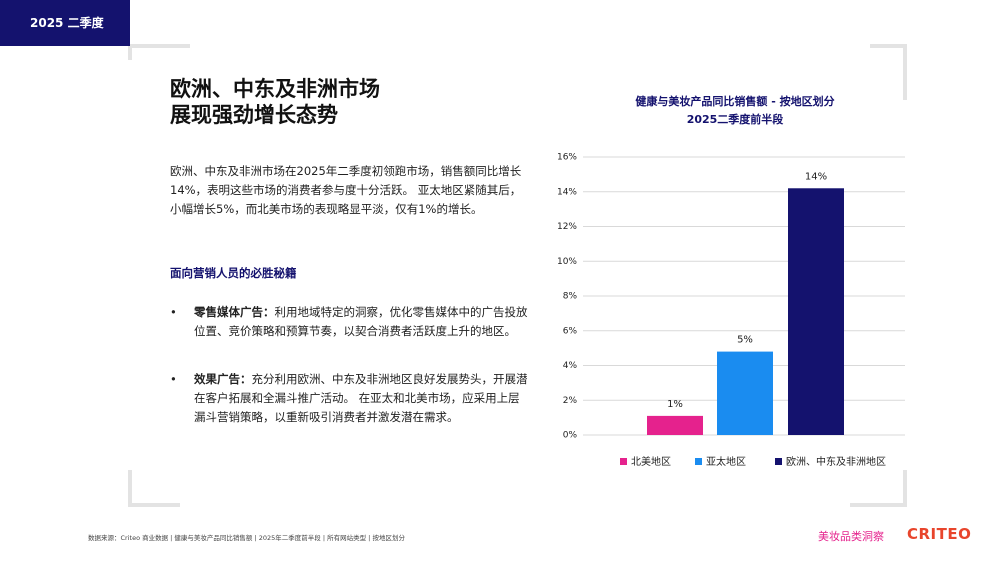 This screenshot has width=1000, height=562. What do you see at coordinates (570, 436) in the screenshot?
I see `y-tick-label: 0%` at bounding box center [570, 436].